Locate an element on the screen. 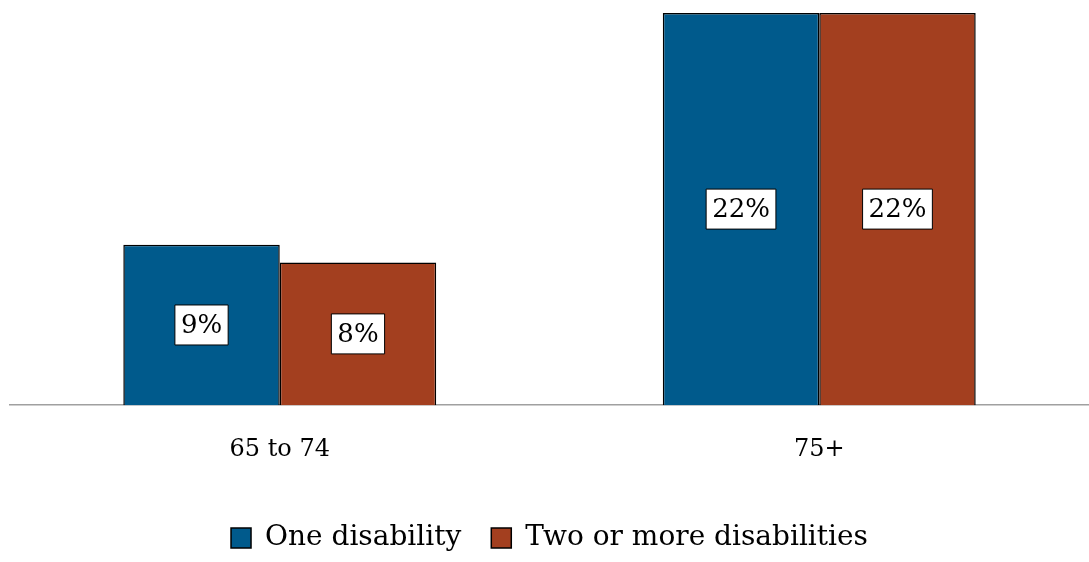  data-label: 8% is located at coordinates (358, 332).